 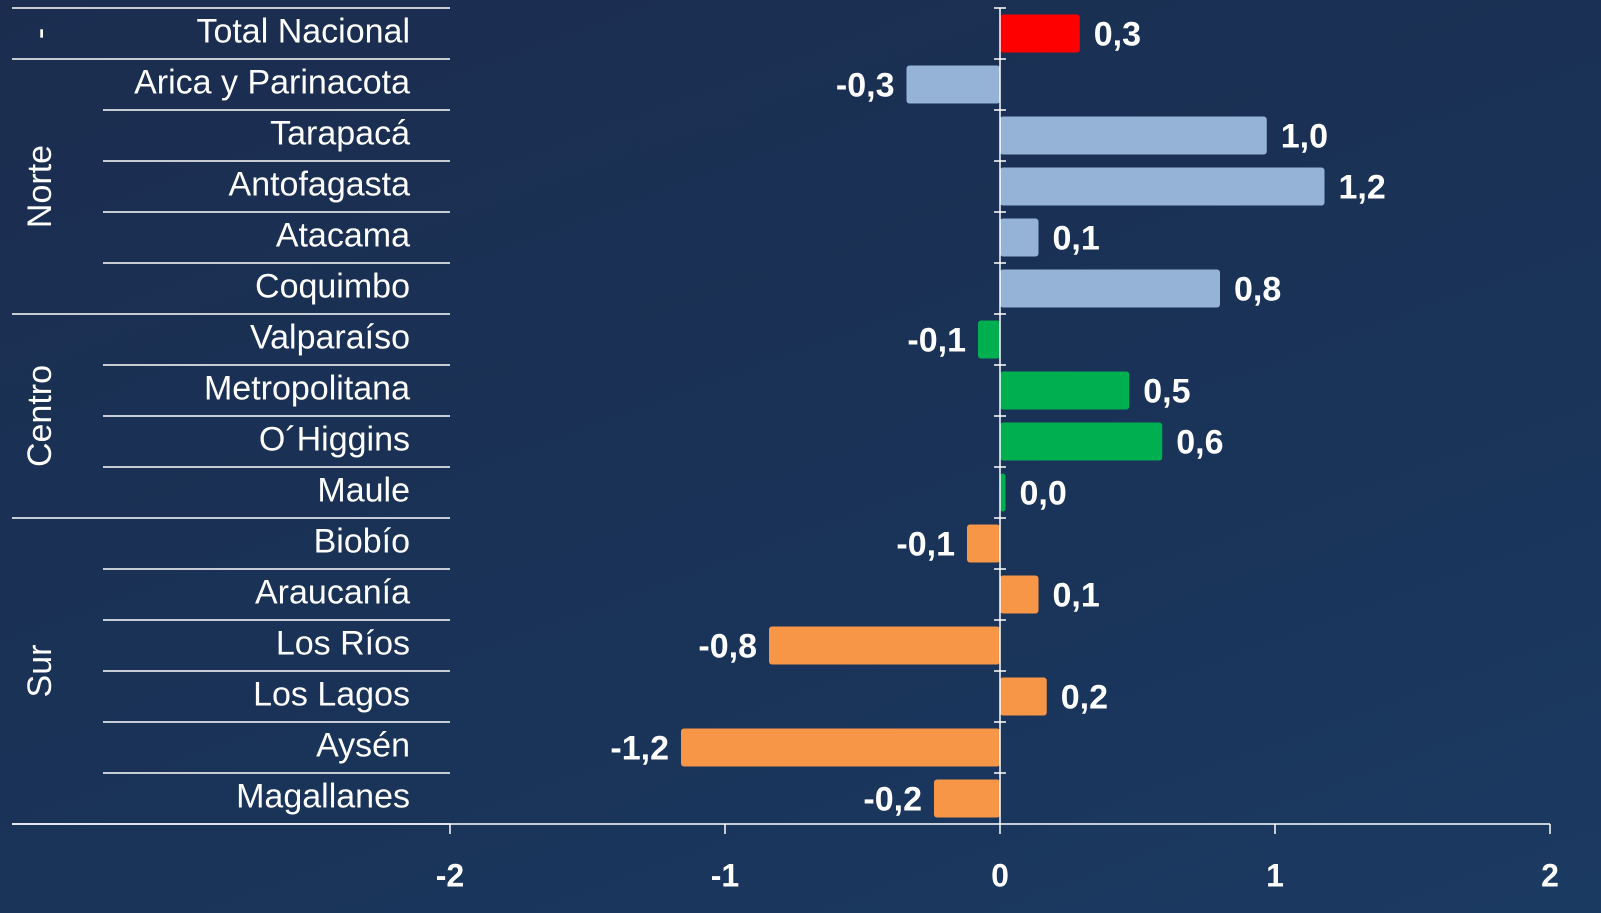 I want to click on category-label: Tarapacá, so click(x=340, y=133).